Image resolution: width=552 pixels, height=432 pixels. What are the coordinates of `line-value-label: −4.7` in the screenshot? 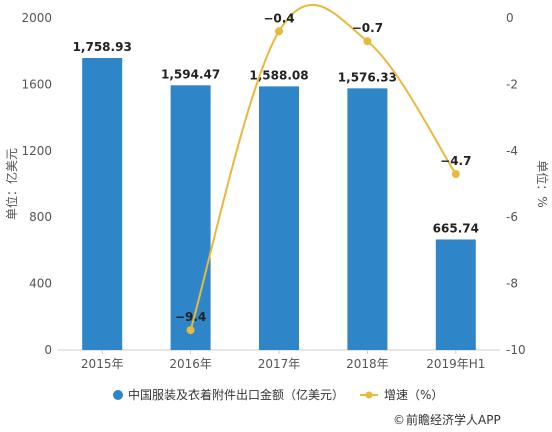 It's located at (455, 161).